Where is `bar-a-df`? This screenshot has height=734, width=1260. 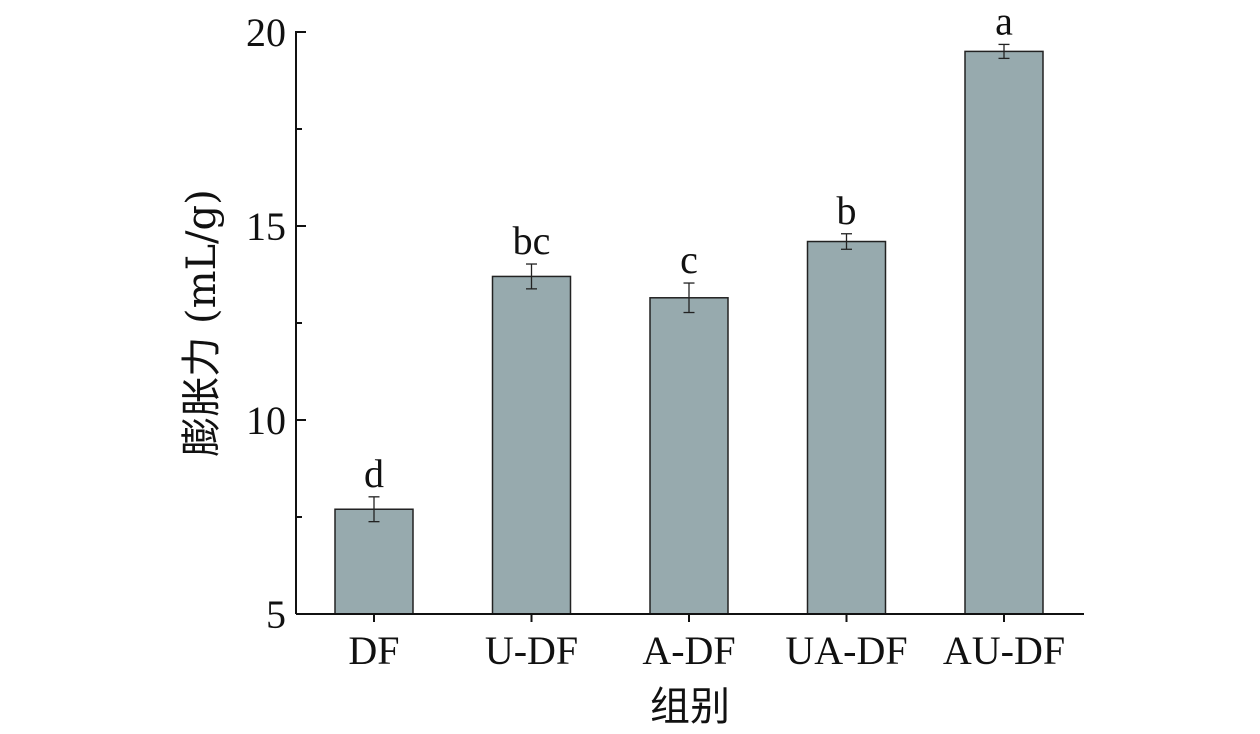
bar-a-df is located at coordinates (689, 456).